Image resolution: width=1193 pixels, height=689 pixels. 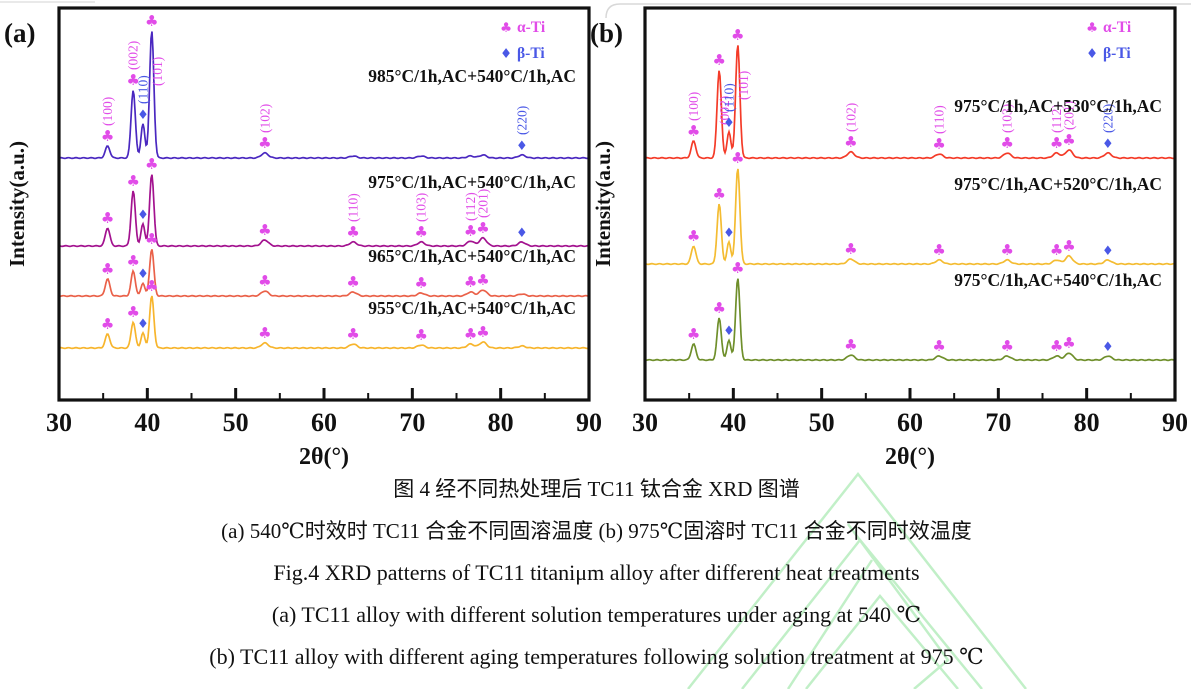 What do you see at coordinates (472, 256) in the screenshot?
I see `heat-treatment-label: 965°C/1h,AC+540°C/1h,AC` at bounding box center [472, 256].